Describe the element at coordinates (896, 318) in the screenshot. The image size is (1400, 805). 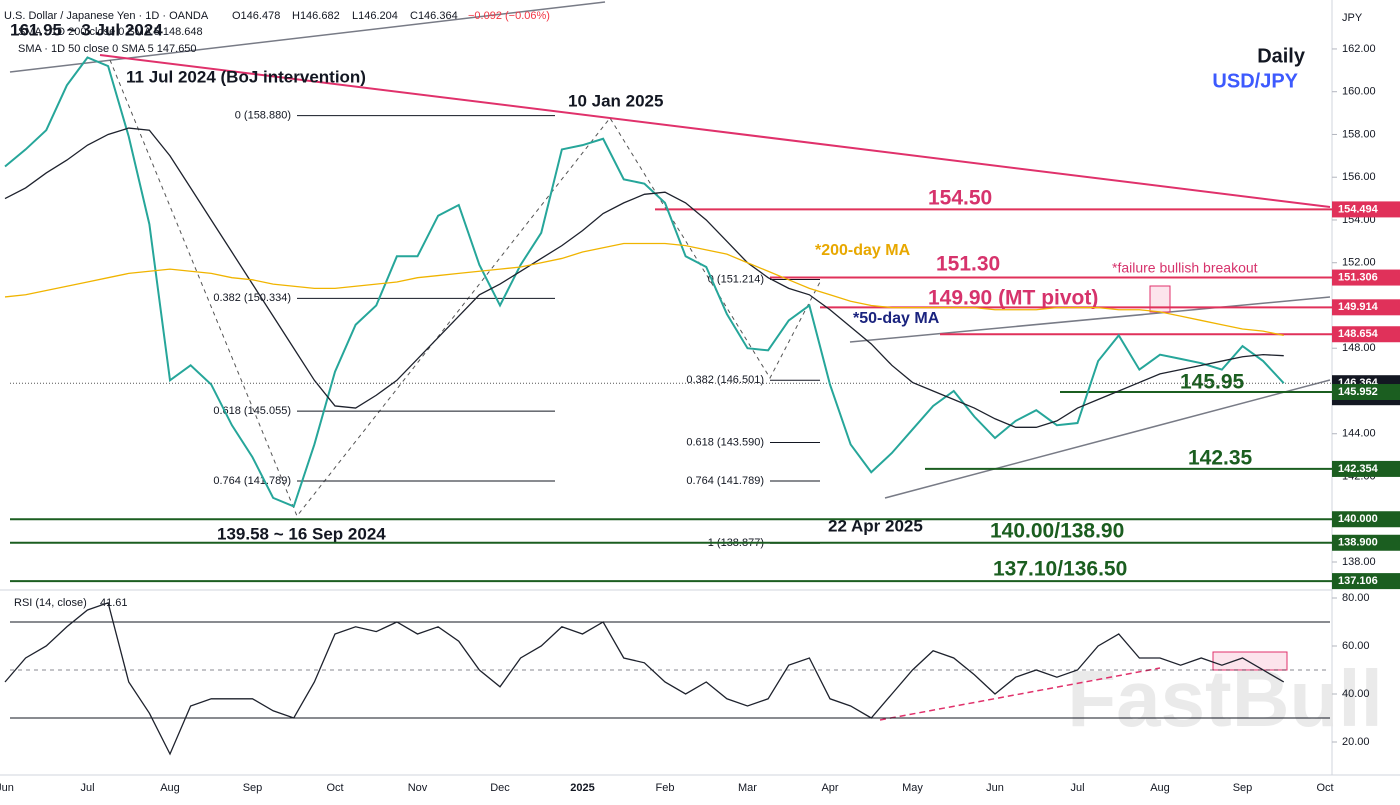
I see `annotation: *50-day MA` at that location.